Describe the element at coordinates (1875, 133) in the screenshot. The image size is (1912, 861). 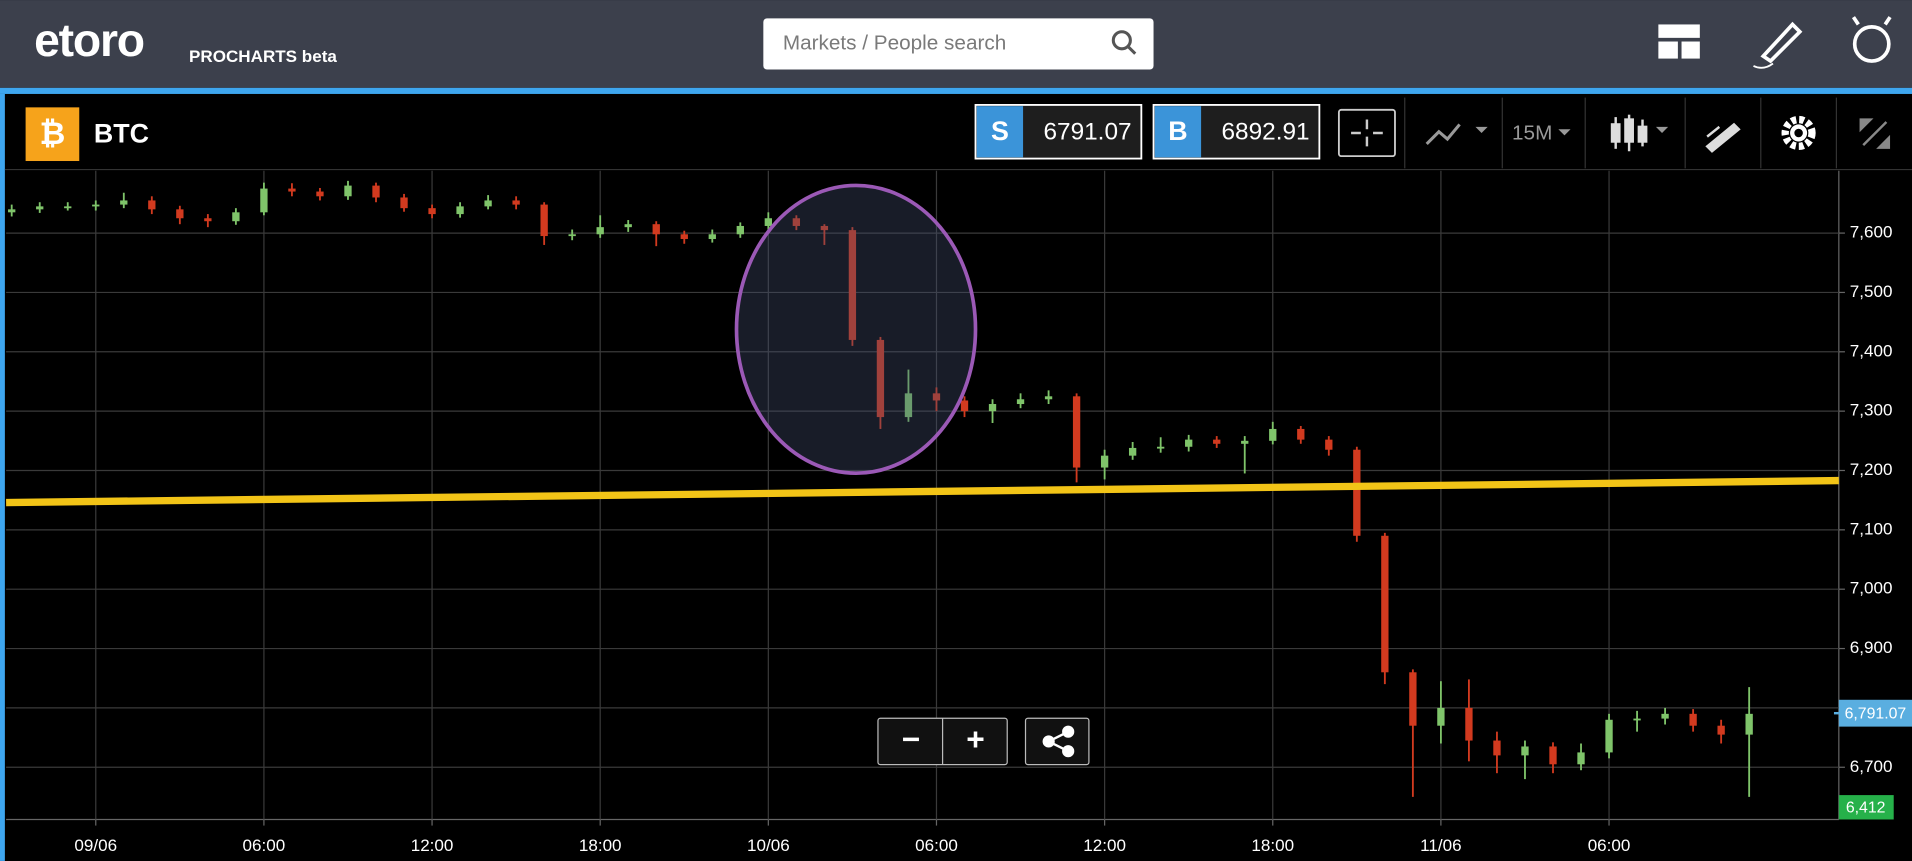
I see `fullscreen-button` at that location.